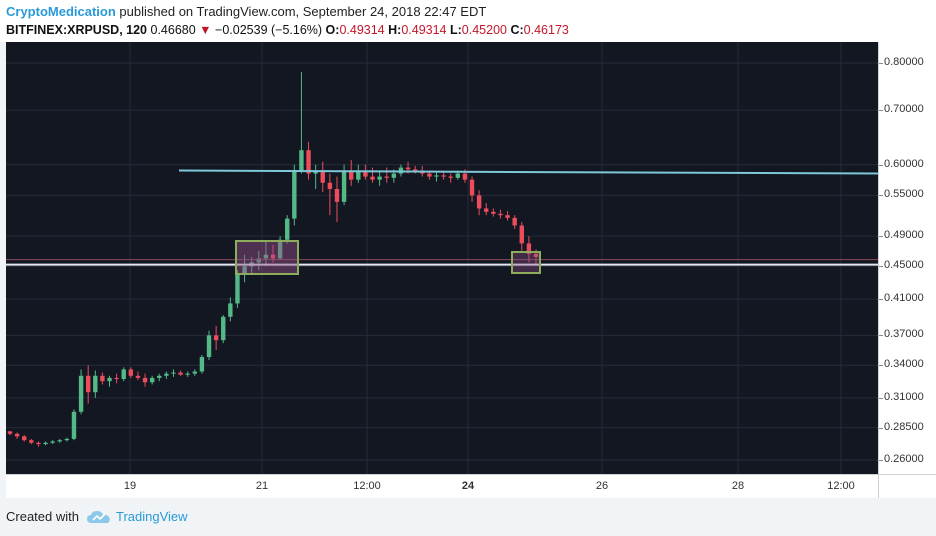  I want to click on breakout-box, so click(267, 257).